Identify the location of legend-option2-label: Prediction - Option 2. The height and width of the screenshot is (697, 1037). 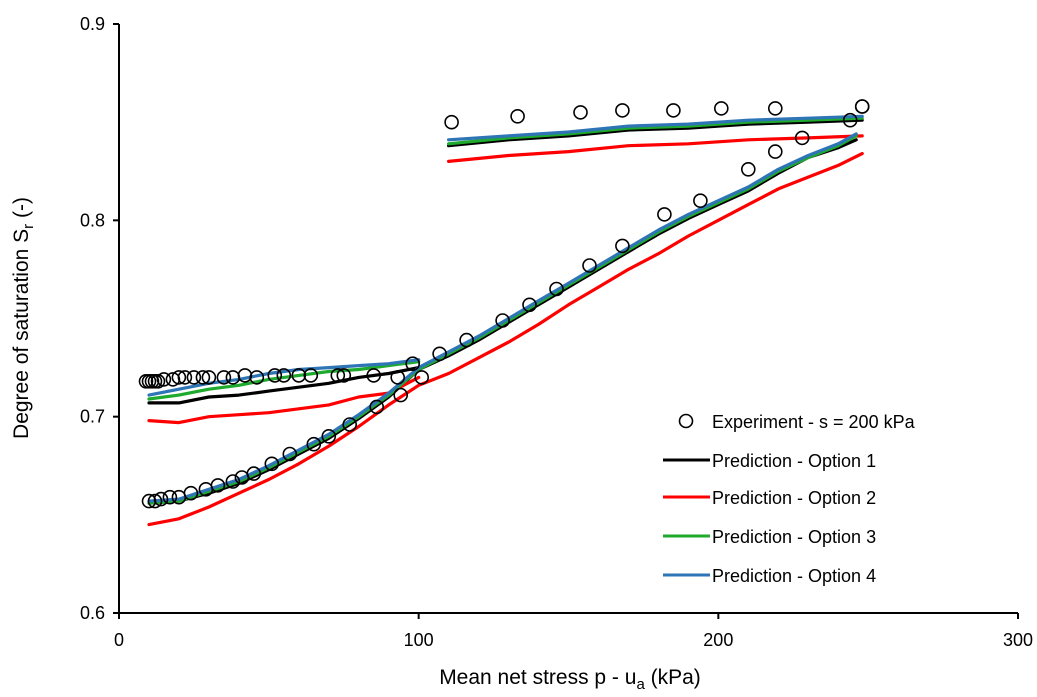
(794, 498).